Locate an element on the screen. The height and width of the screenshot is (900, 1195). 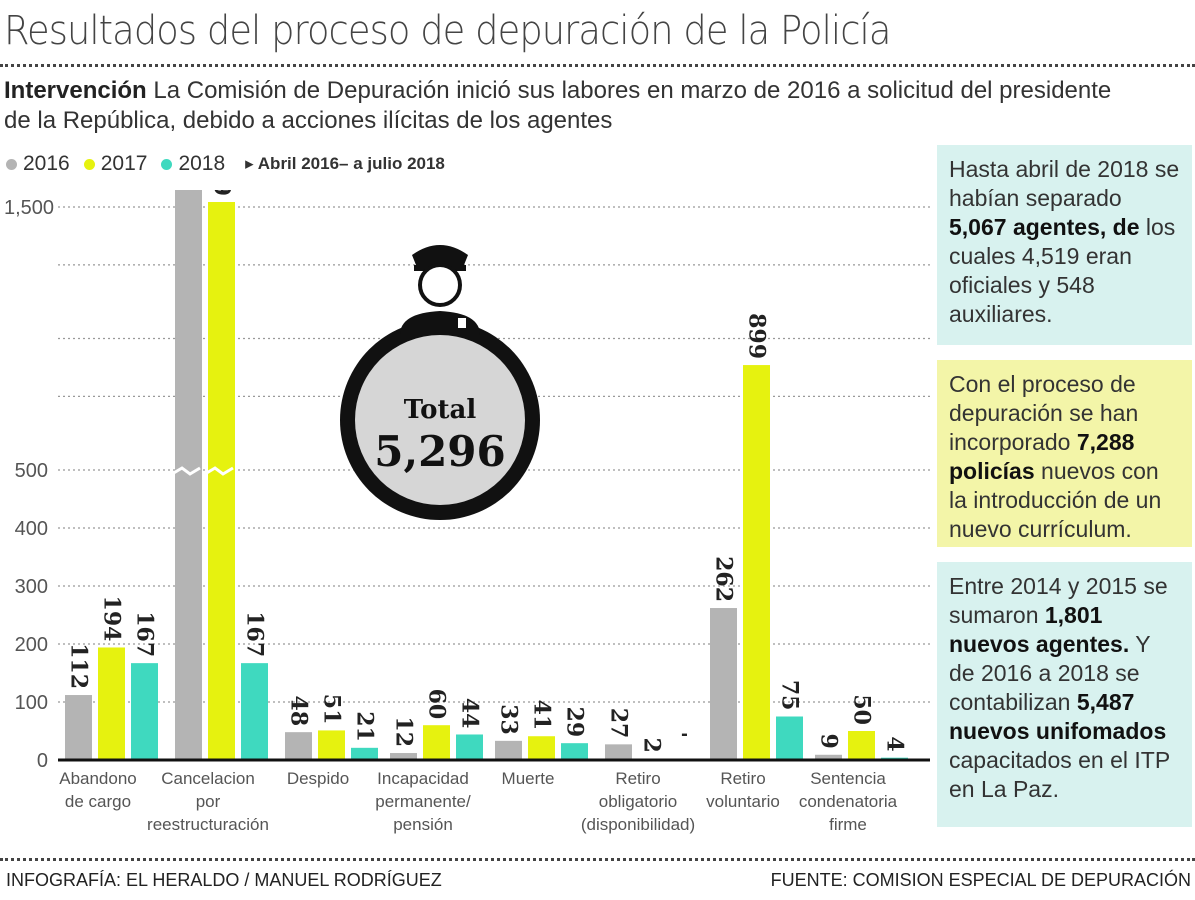
panel-text: capacitados en el ITP en La Paz. is located at coordinates (1059, 774).